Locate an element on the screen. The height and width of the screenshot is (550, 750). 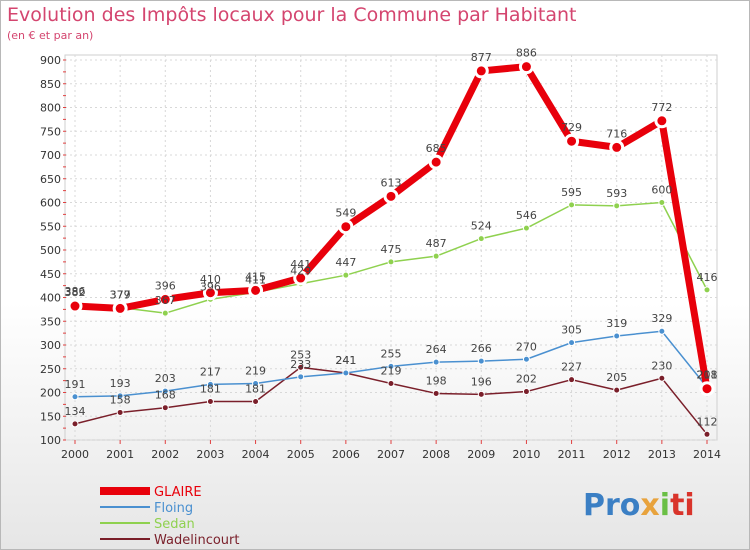
x-tick-label: 2004 is located at coordinates (256, 454).